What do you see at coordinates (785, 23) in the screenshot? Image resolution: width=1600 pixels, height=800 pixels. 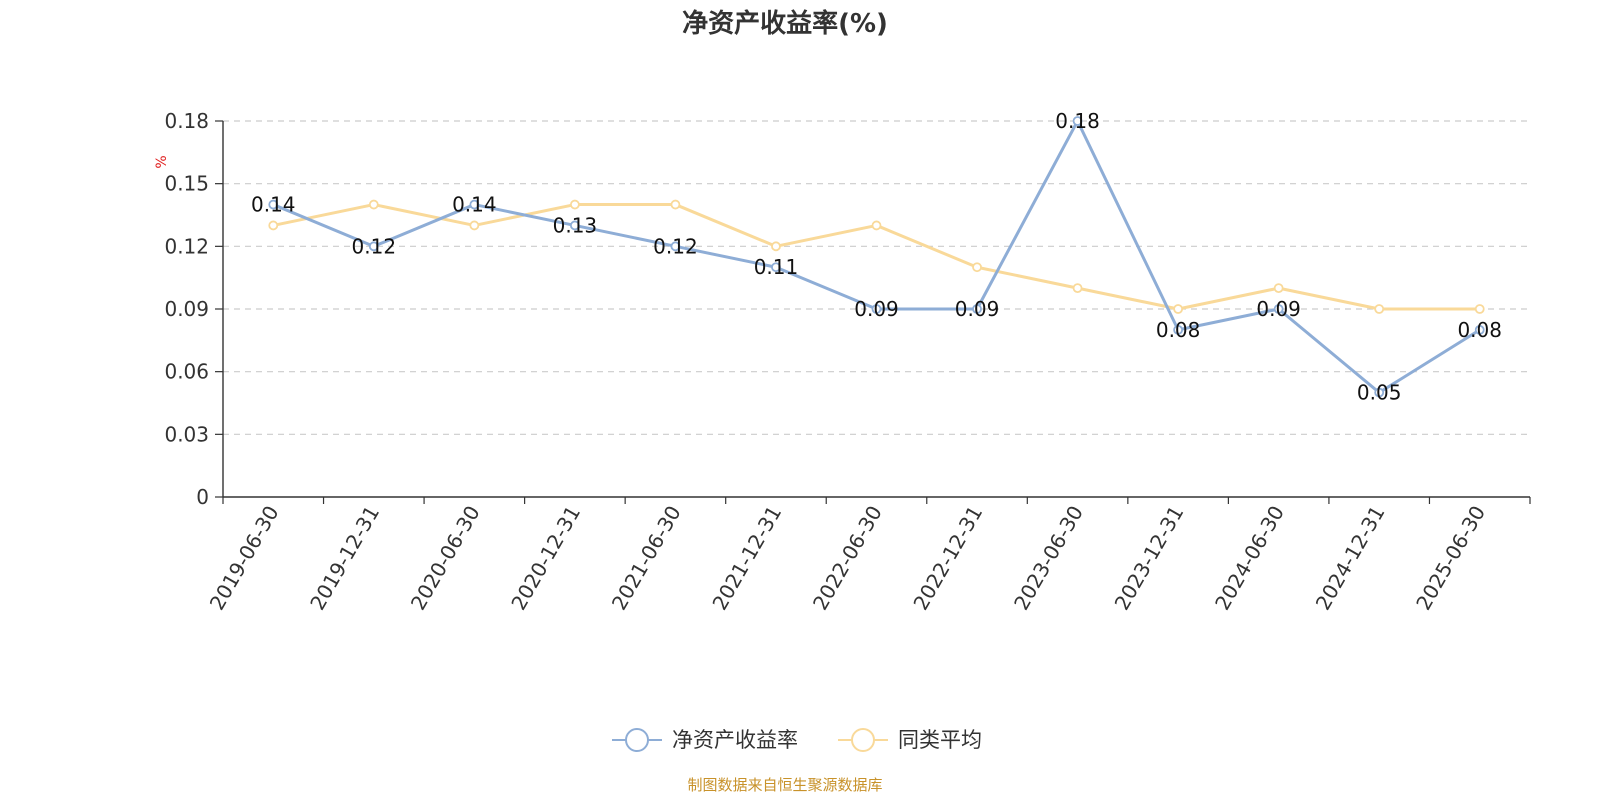 I see `chart-title: 净资产收益率(%)` at bounding box center [785, 23].